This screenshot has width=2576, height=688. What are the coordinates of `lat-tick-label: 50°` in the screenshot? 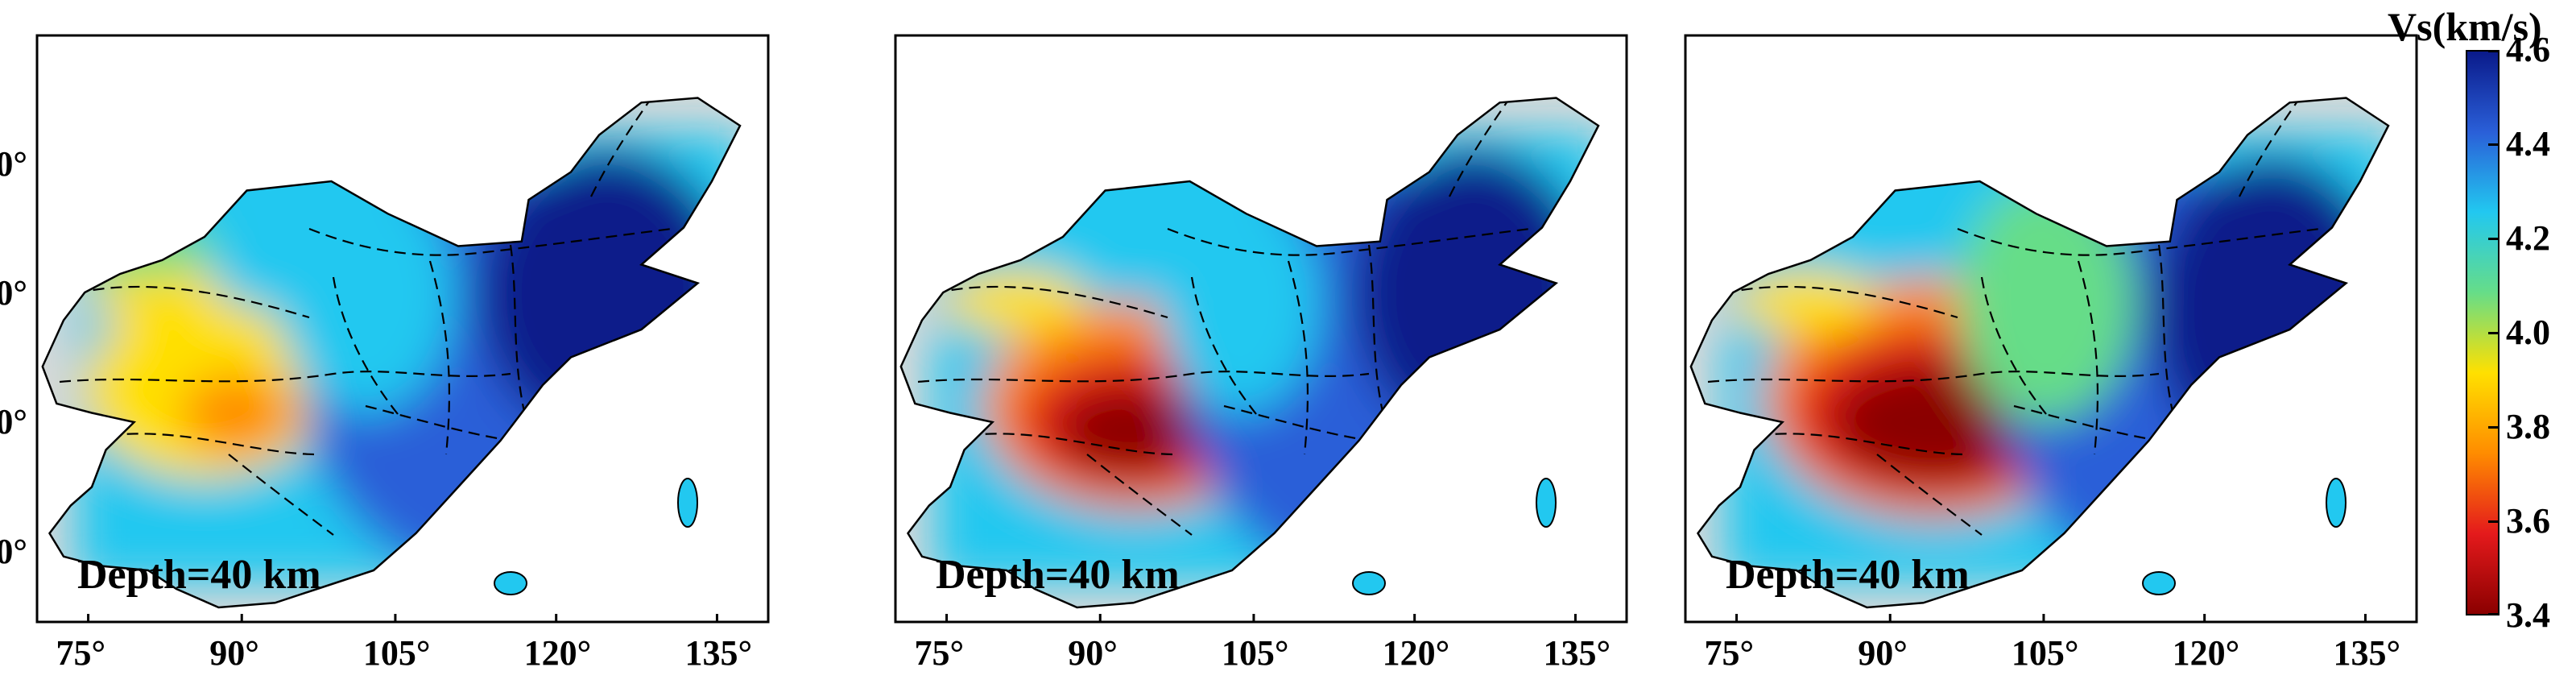 It's located at (14, 164).